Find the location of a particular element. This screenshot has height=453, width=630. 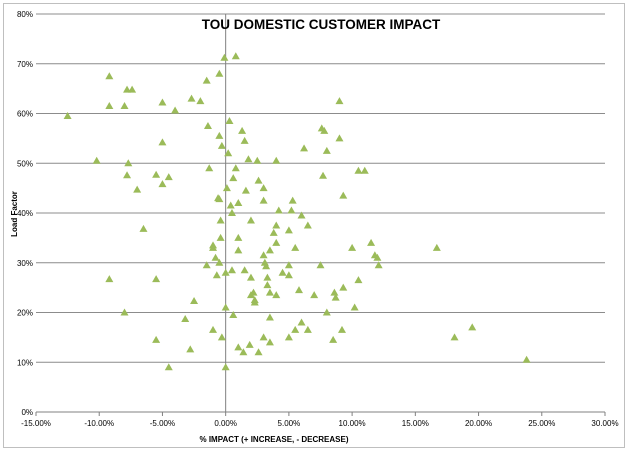

x-tick-label: 5.00% is located at coordinates (289, 423).